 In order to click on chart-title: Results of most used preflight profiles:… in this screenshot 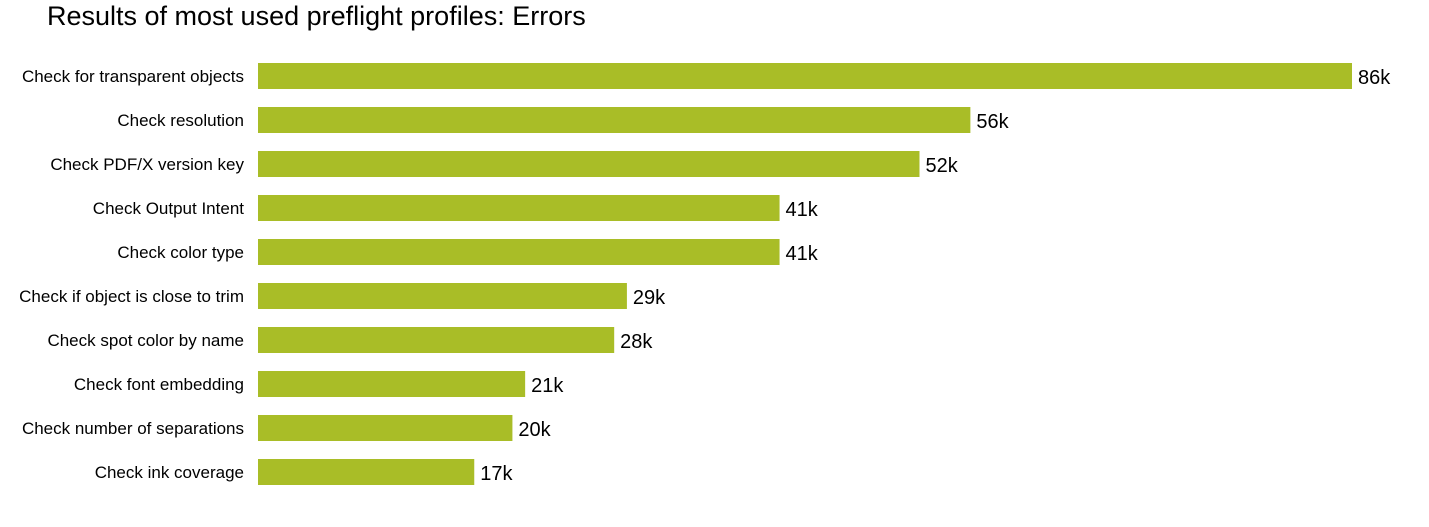, I will do `click(316, 16)`.